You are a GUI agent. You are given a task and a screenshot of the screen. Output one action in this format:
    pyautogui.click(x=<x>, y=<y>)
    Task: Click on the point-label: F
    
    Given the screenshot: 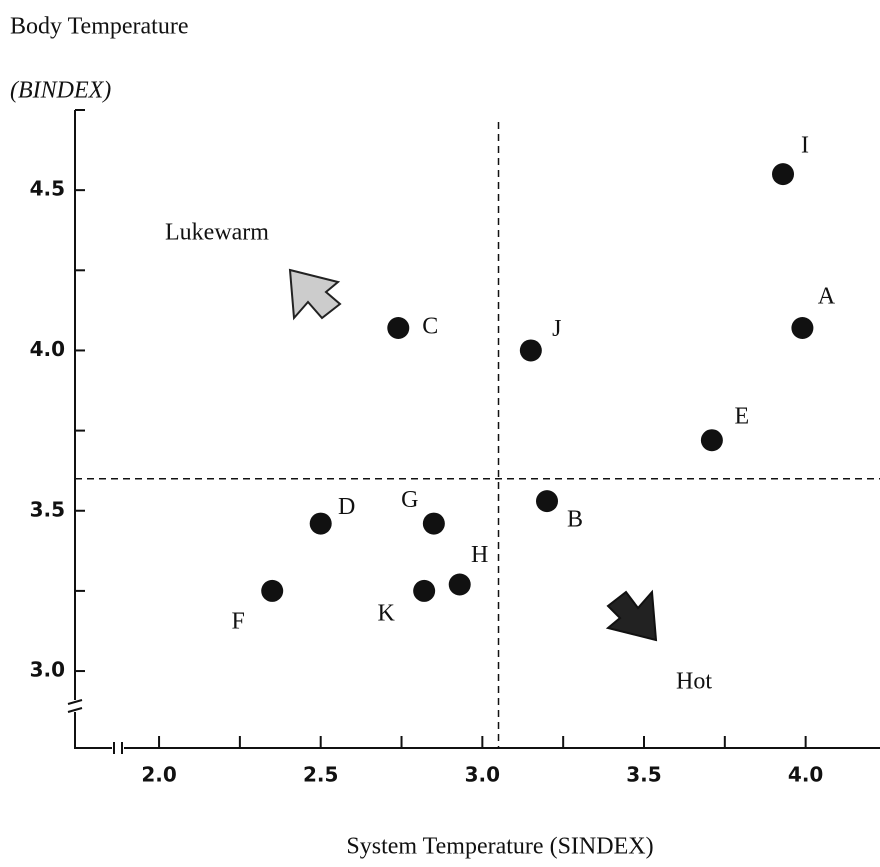 What is the action you would take?
    pyautogui.click(x=238, y=621)
    